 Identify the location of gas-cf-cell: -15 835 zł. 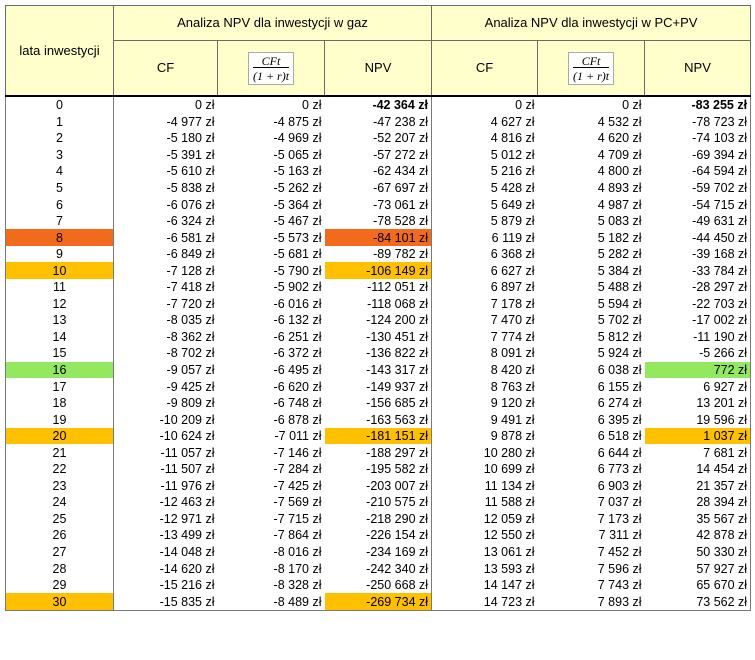
(165, 602).